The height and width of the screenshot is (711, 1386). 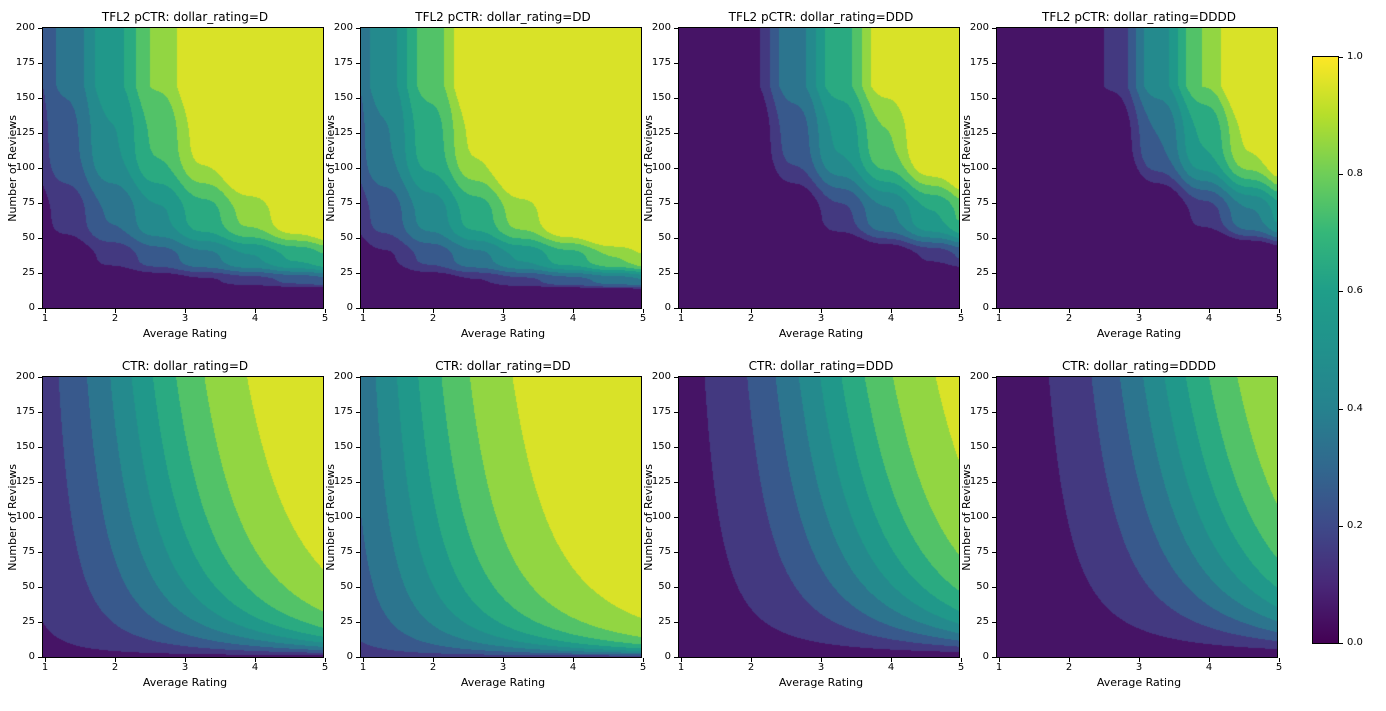 I want to click on colorbar-tick-label: 1.0, so click(x=1355, y=56).